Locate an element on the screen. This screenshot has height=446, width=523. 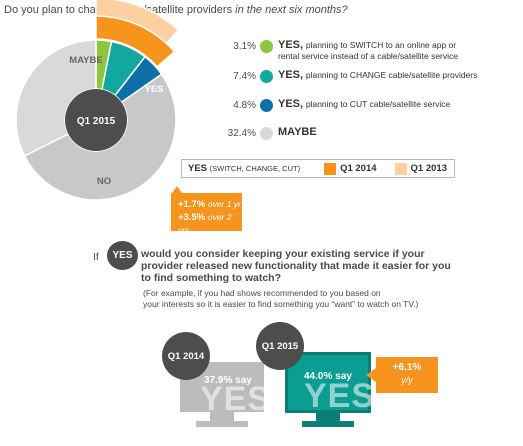
yes-change-box: +1.7% over 1 yr +3.5% over 2 yrs is located at coordinates (206, 214).